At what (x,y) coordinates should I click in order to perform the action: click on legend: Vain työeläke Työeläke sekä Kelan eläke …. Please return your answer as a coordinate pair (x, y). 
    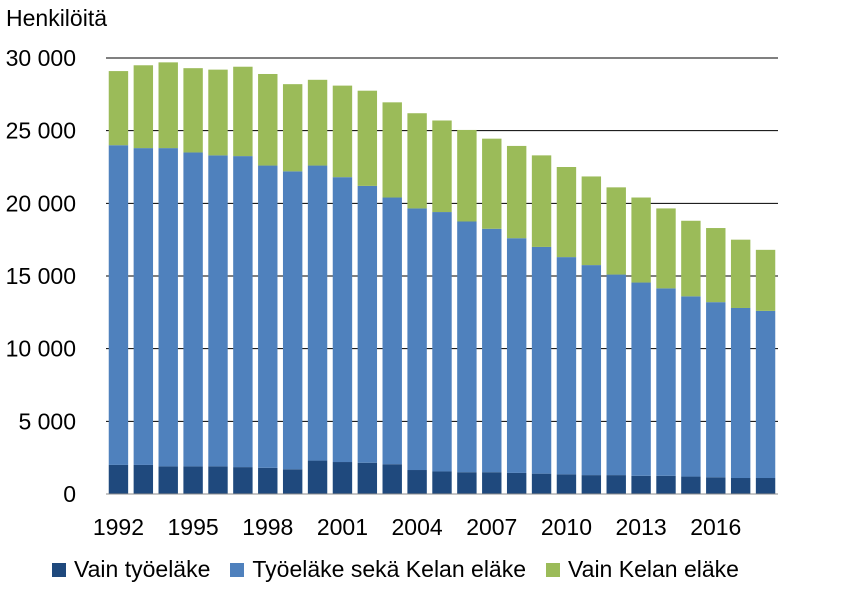
    Looking at the image, I should click on (405, 569).